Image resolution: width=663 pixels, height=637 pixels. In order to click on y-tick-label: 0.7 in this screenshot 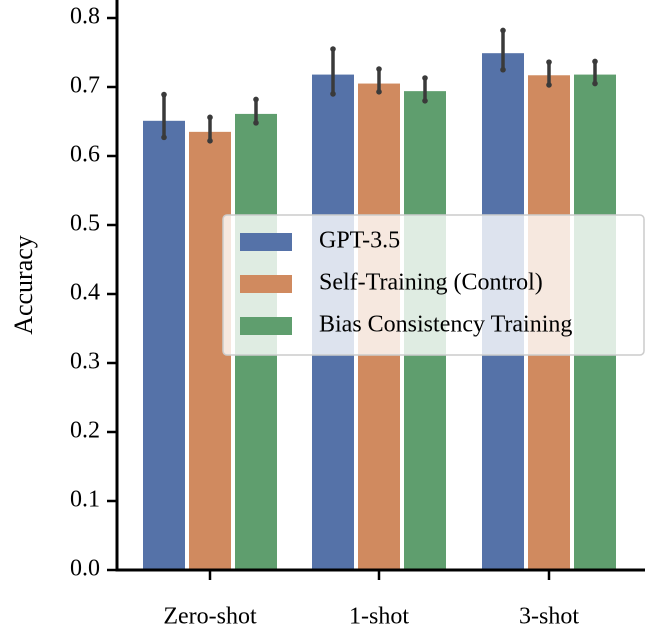, I will do `click(85, 86)`.